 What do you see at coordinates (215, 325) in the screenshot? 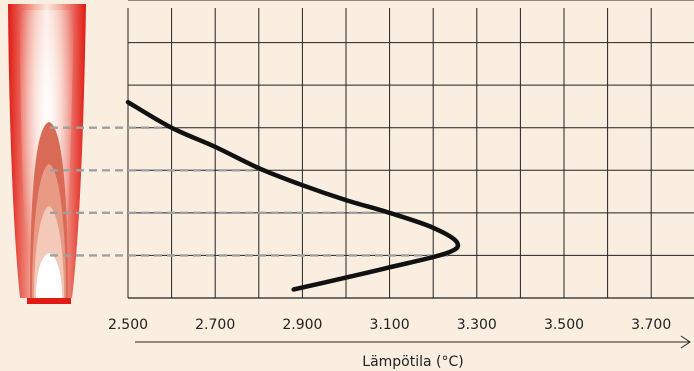
I see `x-tick-label: 2.700` at bounding box center [215, 325].